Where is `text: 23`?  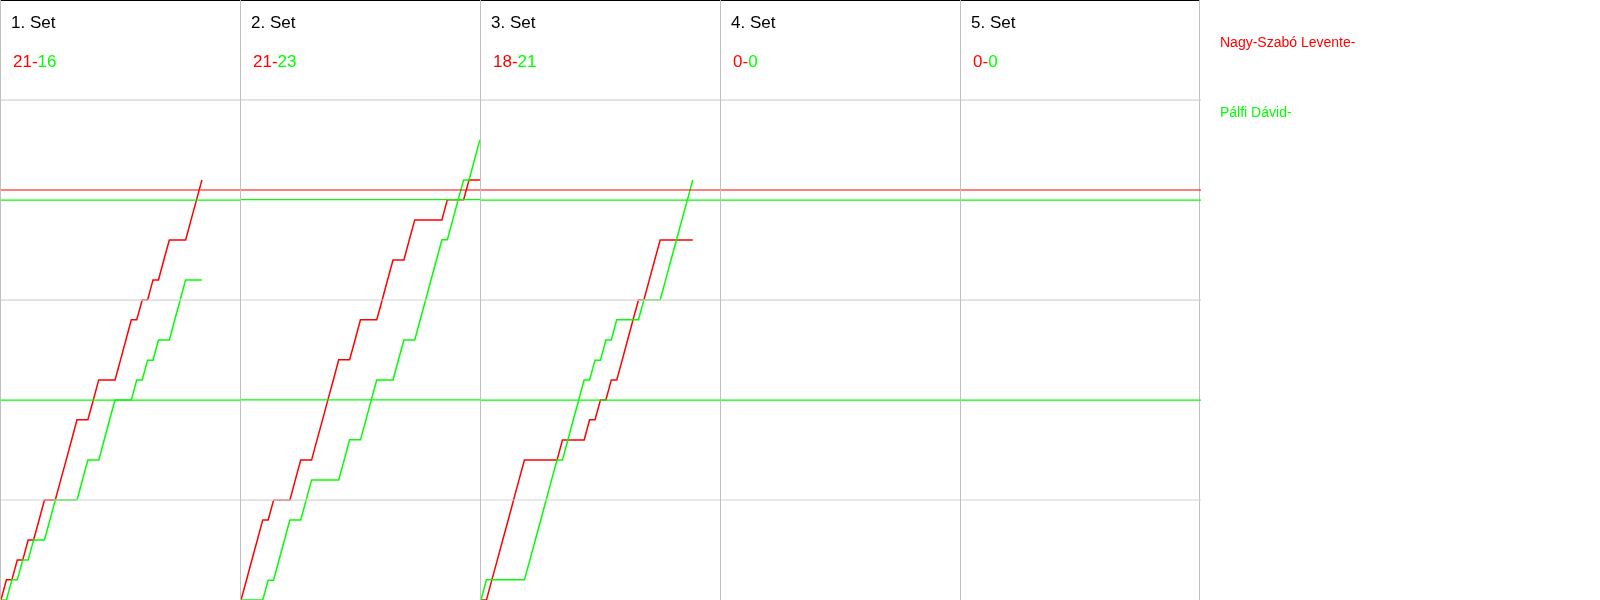 text: 23 is located at coordinates (287, 61).